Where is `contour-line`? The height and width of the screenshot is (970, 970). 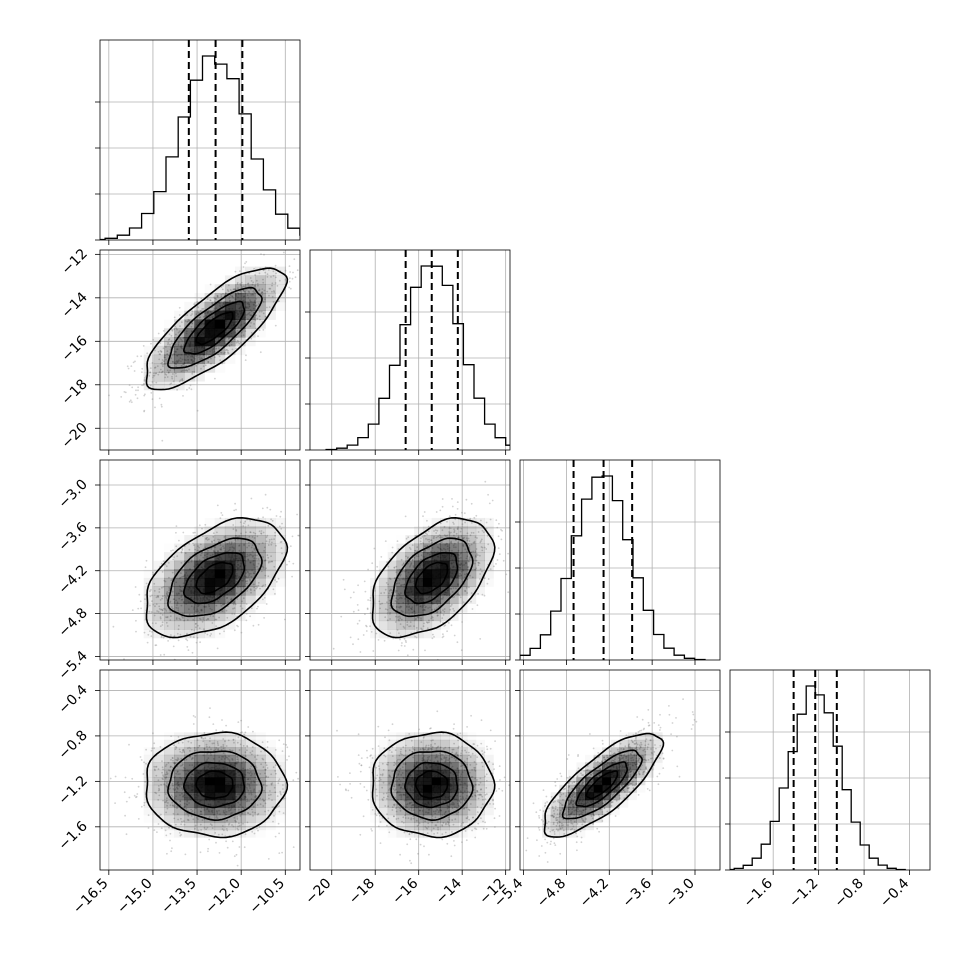 contour-line is located at coordinates (214, 578).